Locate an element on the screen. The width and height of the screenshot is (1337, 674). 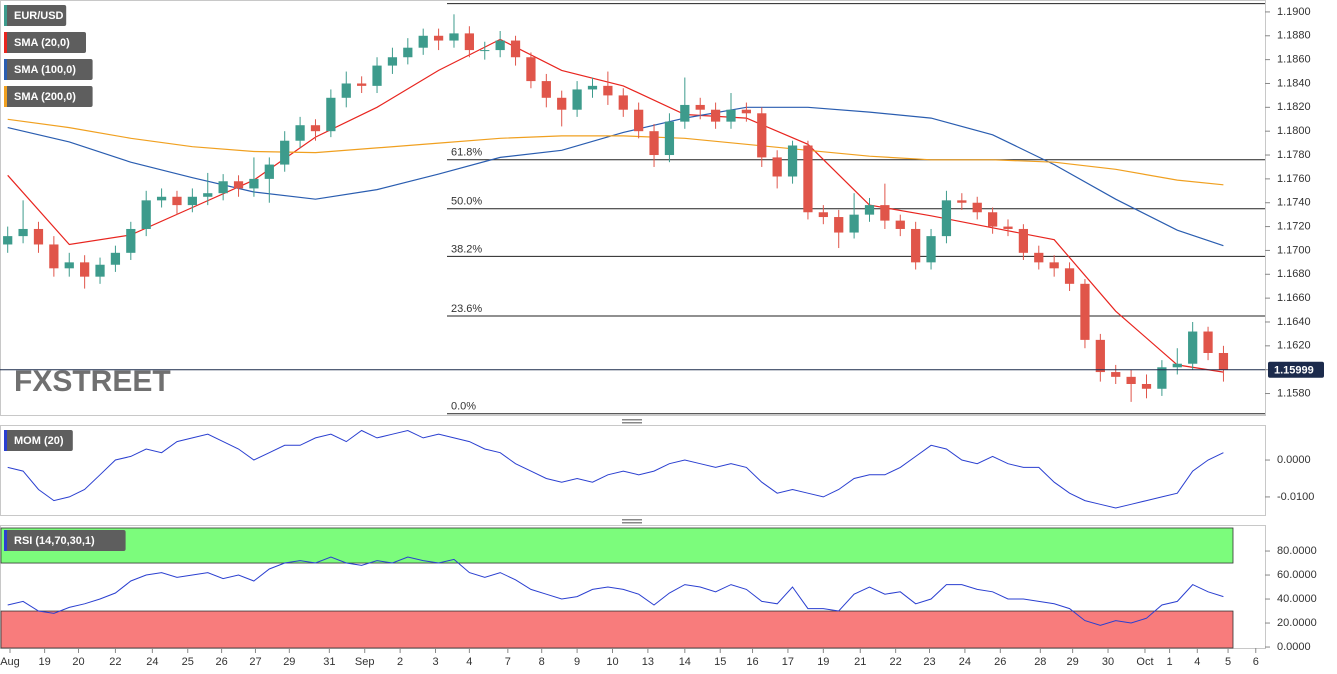
x-tick-label: 19 is located at coordinates (823, 662).